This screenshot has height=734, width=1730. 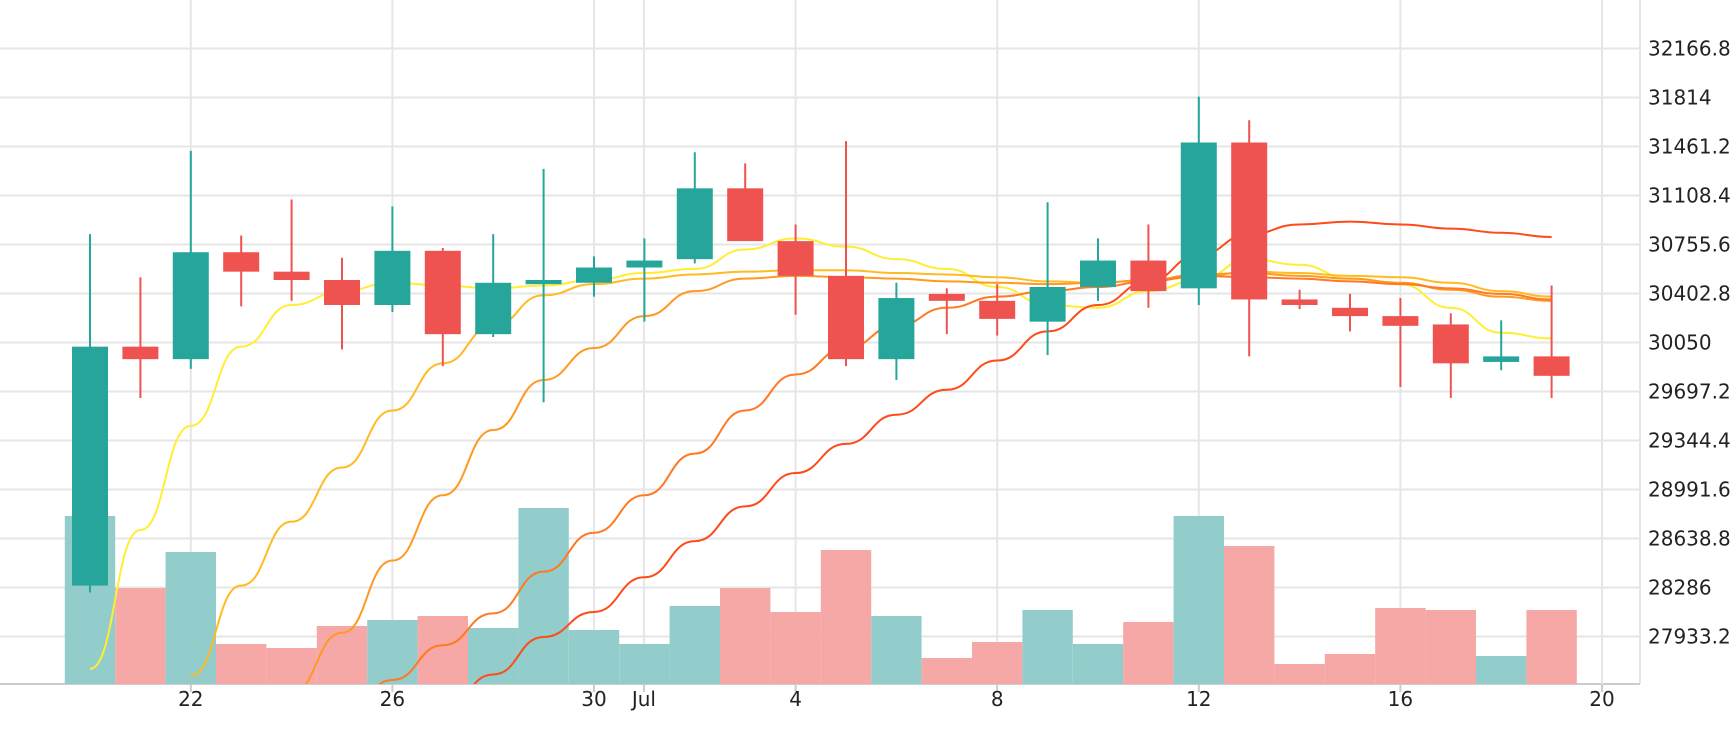 What do you see at coordinates (1198, 699) in the screenshot?
I see `x-tick-label: 12` at bounding box center [1198, 699].